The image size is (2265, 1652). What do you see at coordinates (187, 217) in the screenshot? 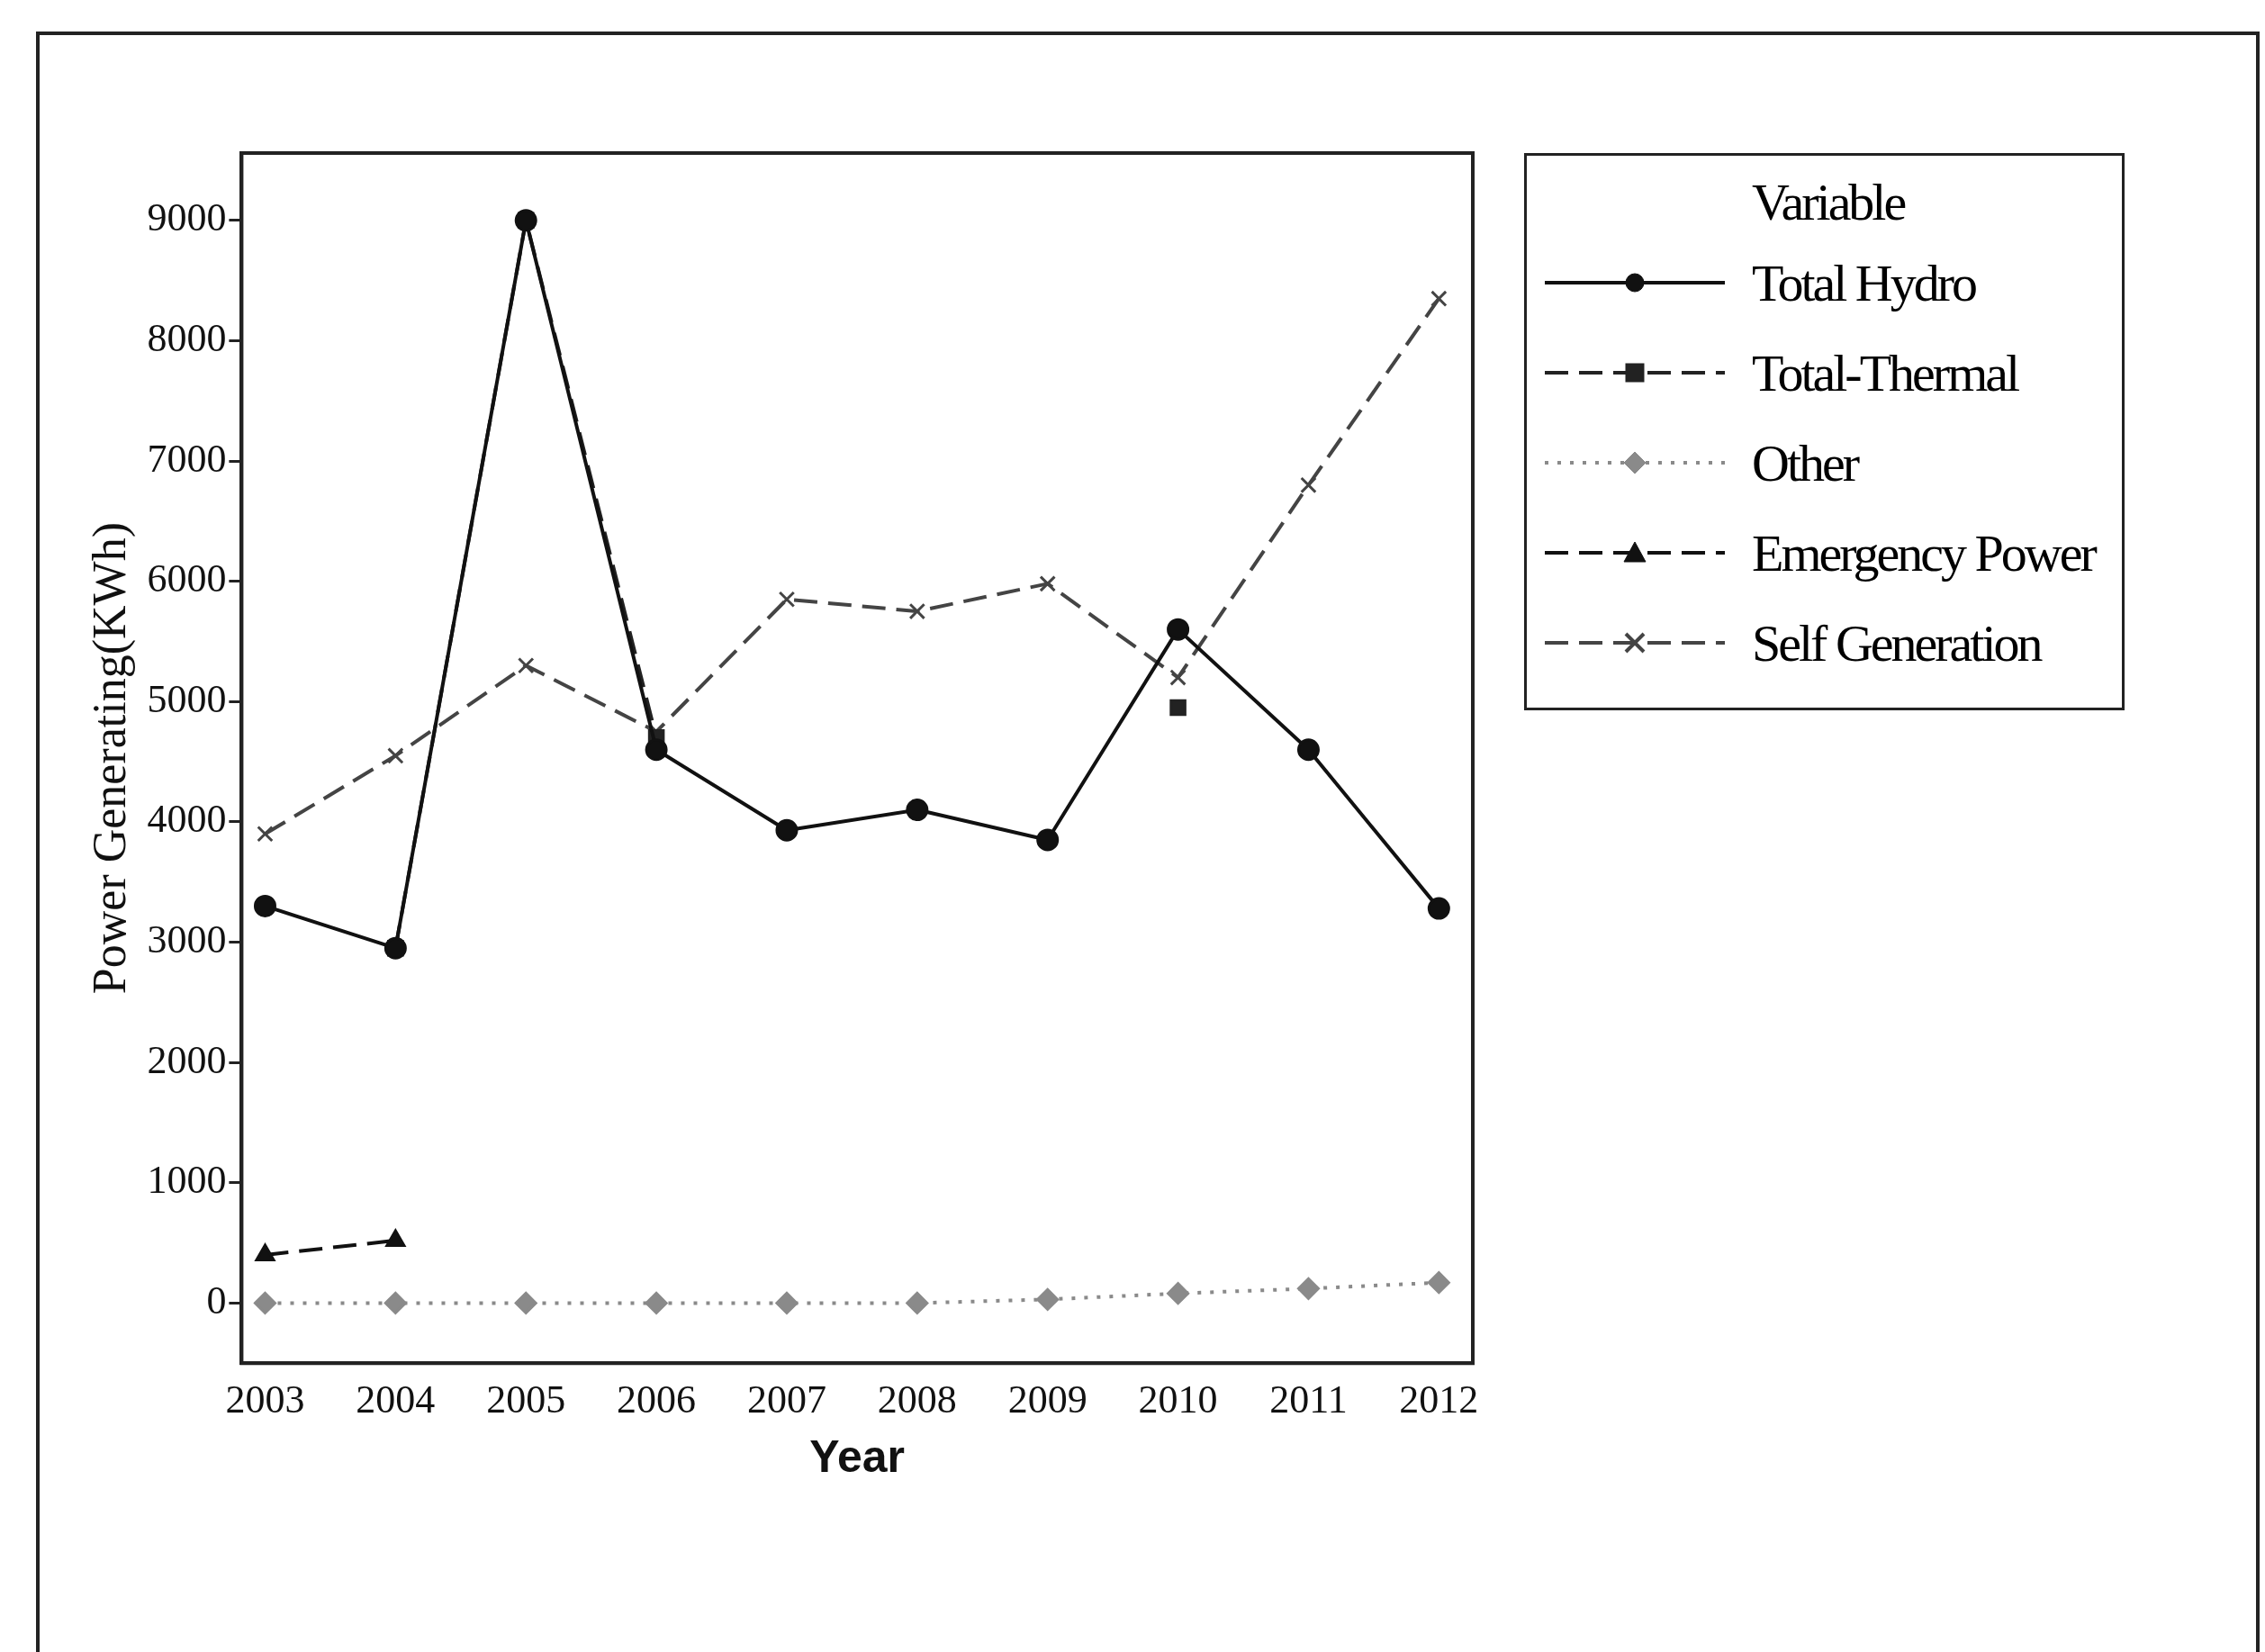
I see `y-tick-label: 9000` at bounding box center [187, 217].